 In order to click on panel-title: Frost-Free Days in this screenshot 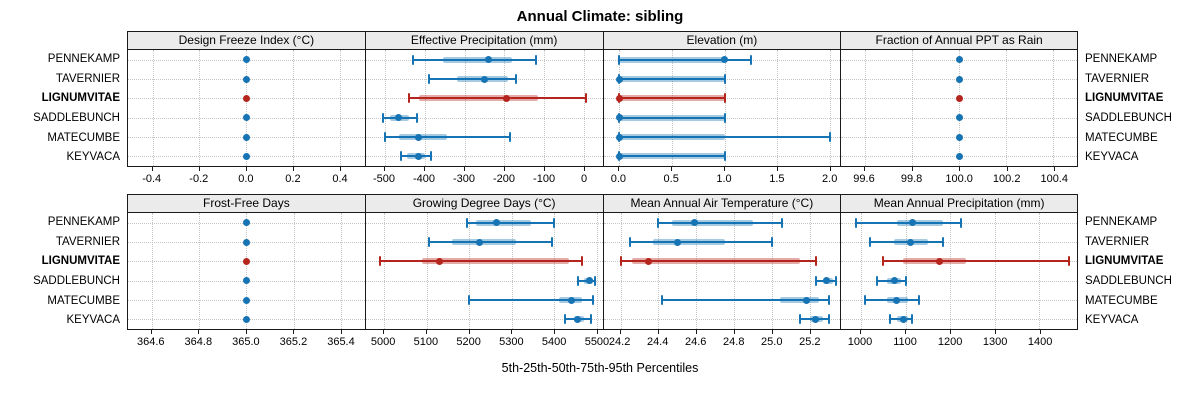, I will do `click(246, 203)`.